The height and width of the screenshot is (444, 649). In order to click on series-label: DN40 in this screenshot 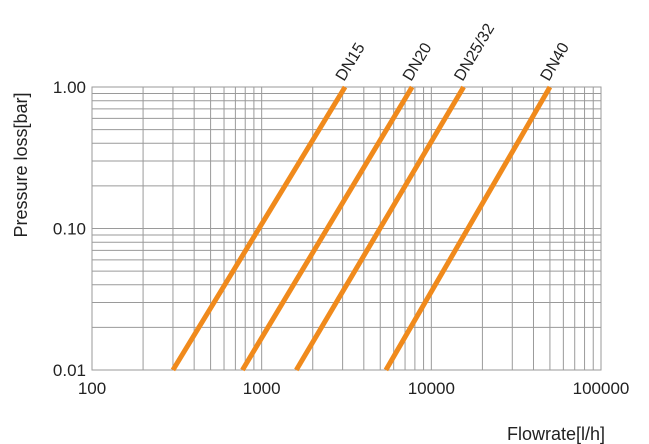, I will do `click(555, 62)`.